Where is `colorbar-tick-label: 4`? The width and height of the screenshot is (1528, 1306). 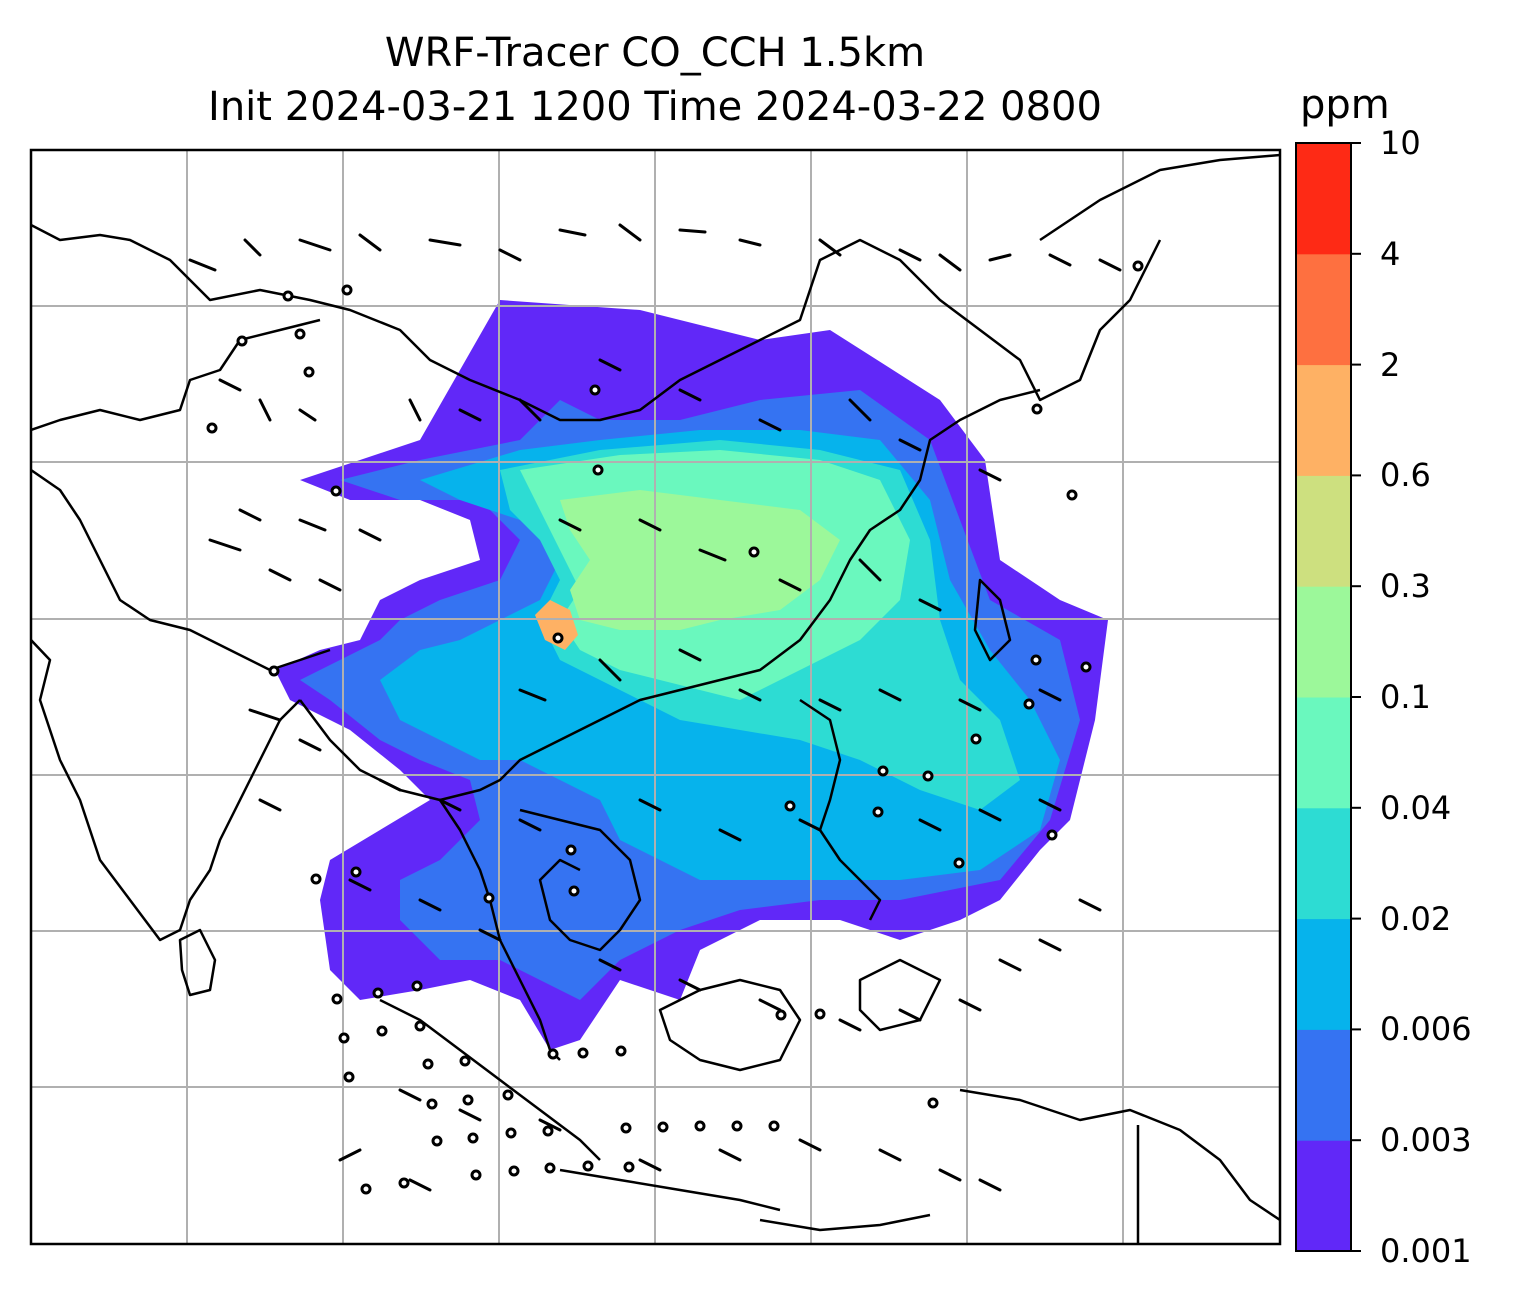 colorbar-tick-label: 4 is located at coordinates (1390, 253).